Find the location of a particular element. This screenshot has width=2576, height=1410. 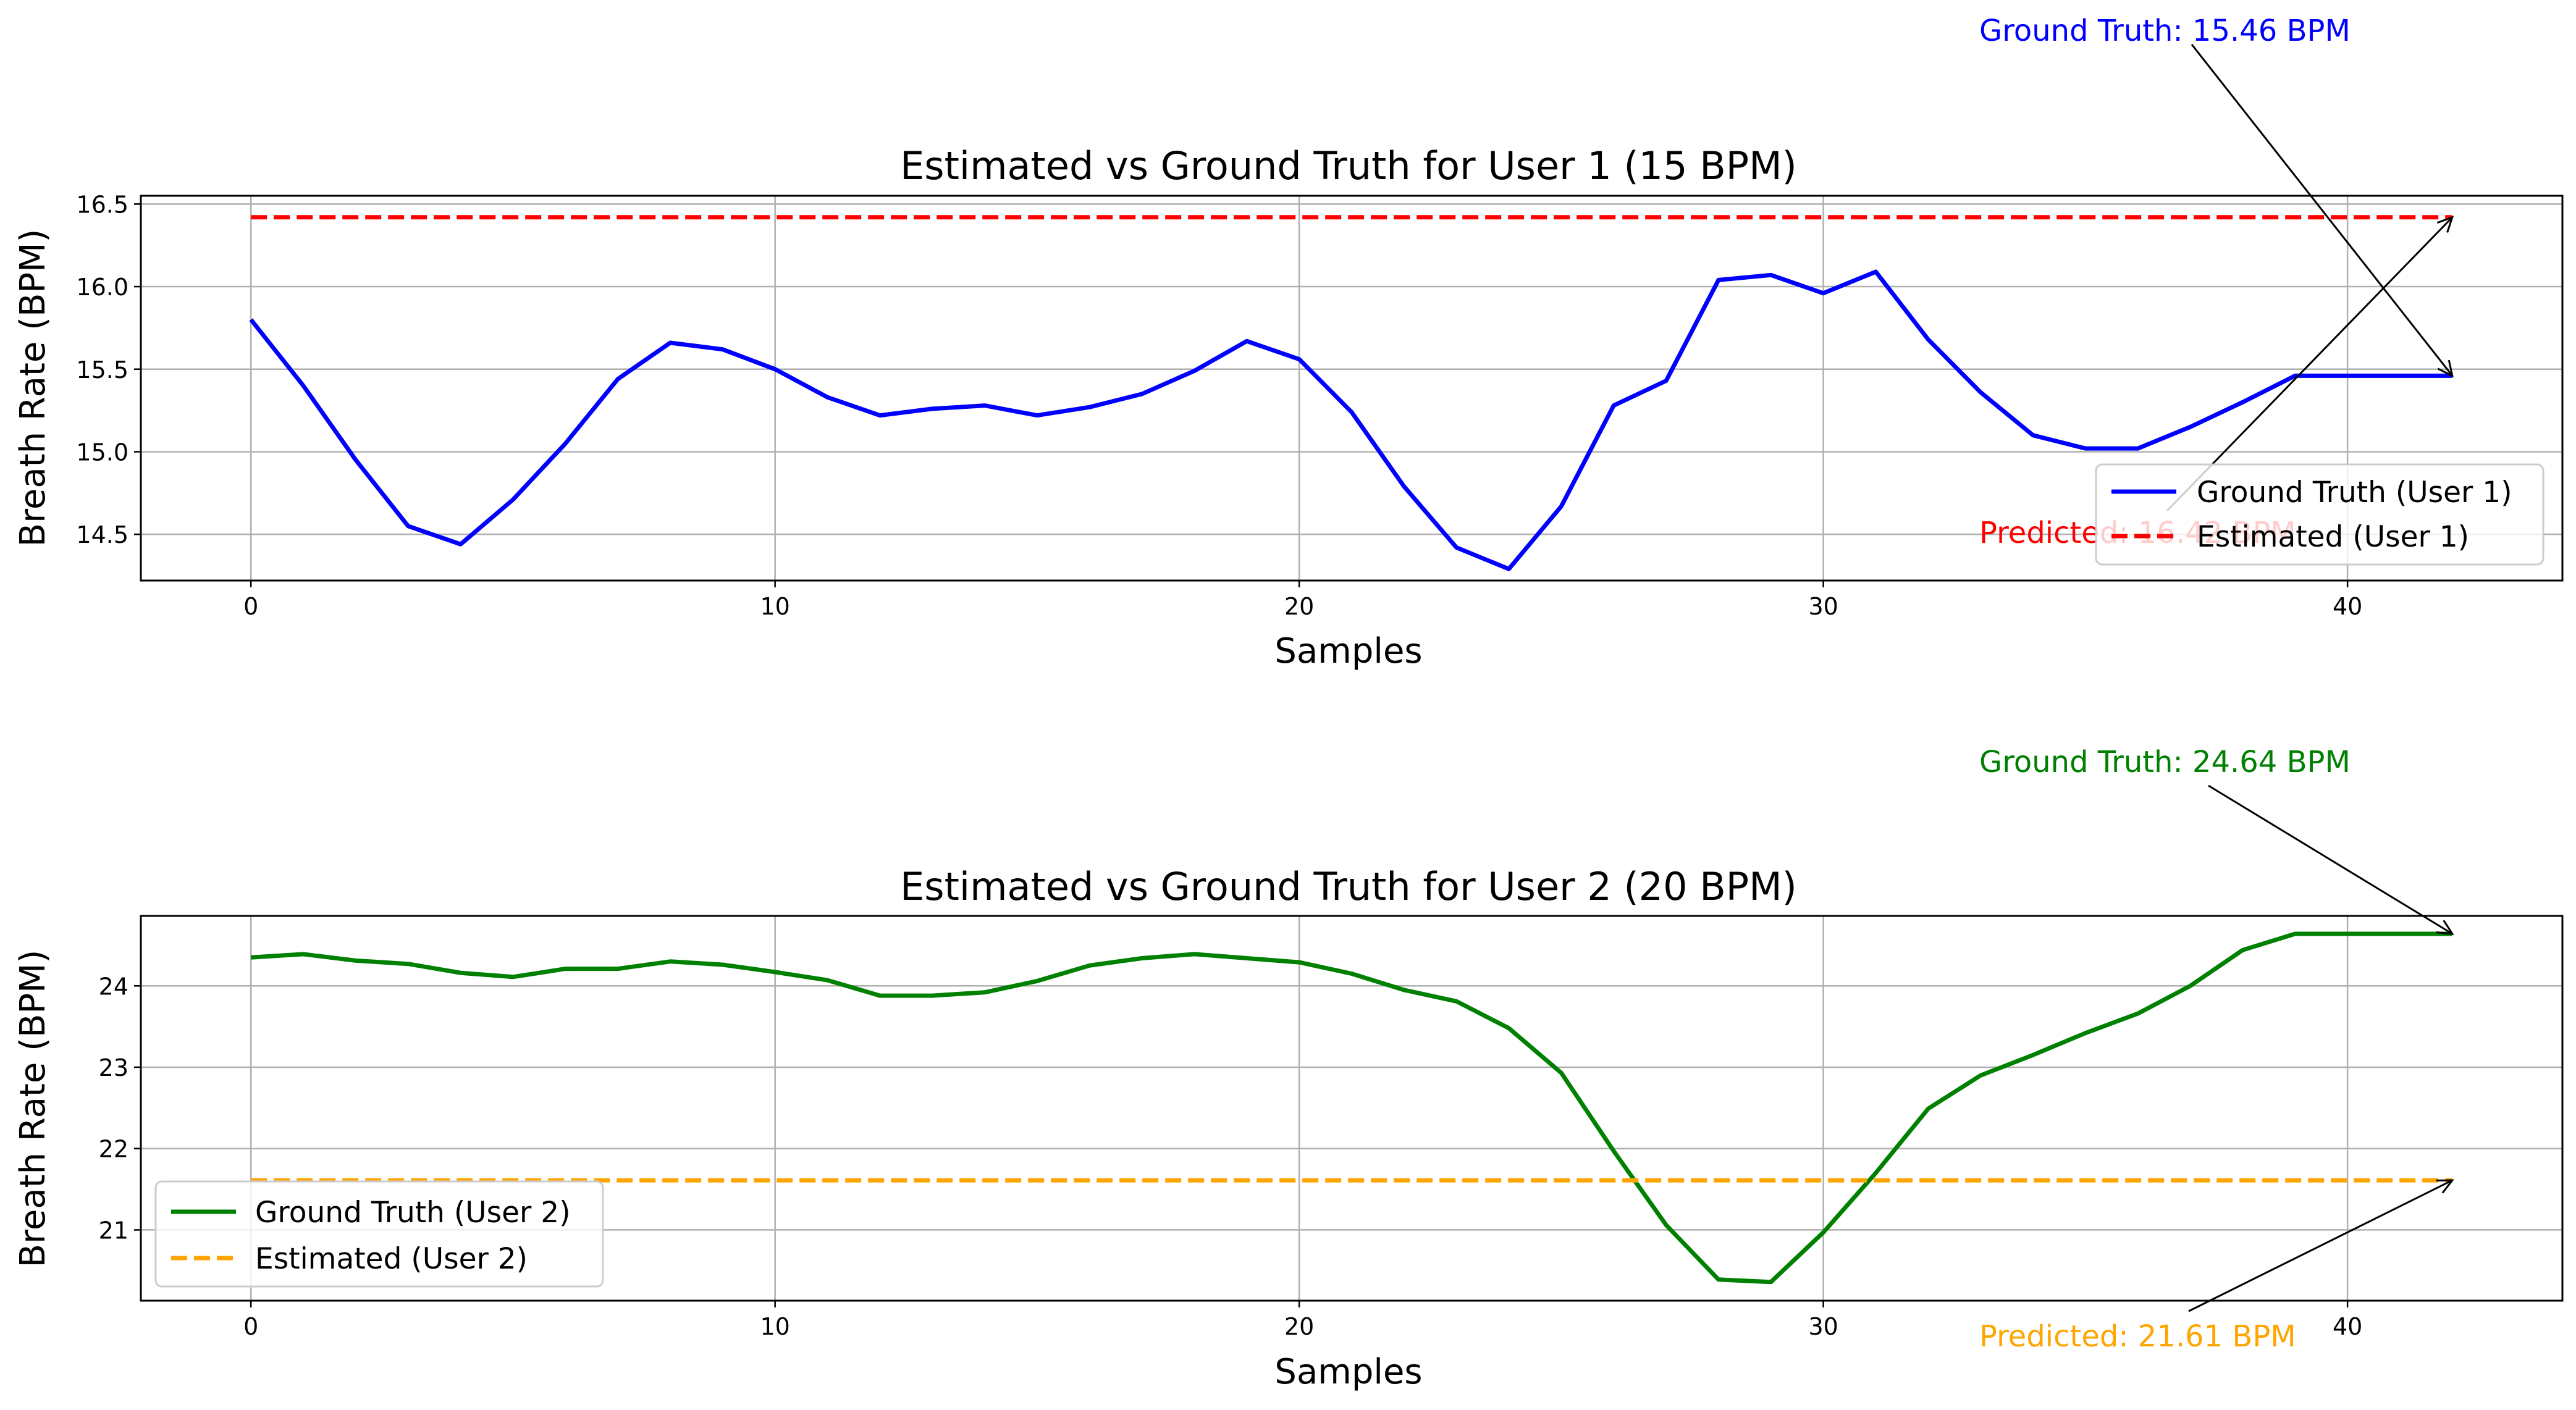

panel-1-y-axis-label: Breath Rate (BPM) is located at coordinates (33, 388).